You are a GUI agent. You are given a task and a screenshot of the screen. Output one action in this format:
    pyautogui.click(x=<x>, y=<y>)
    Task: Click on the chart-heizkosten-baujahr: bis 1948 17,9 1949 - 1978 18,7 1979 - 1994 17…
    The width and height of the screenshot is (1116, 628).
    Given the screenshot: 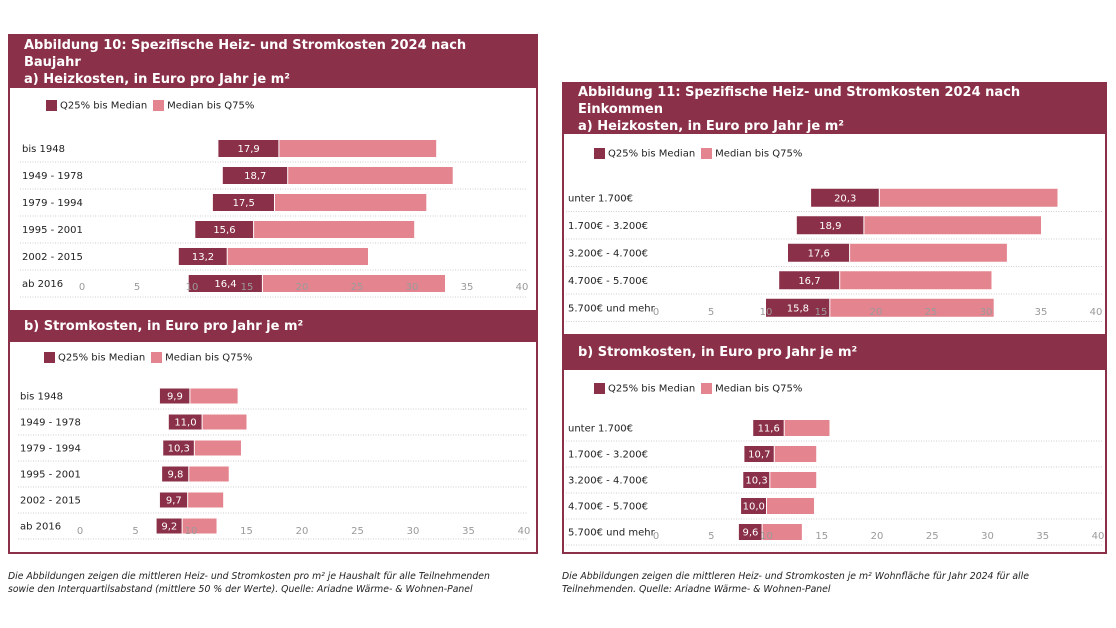 What is the action you would take?
    pyautogui.click(x=274, y=219)
    